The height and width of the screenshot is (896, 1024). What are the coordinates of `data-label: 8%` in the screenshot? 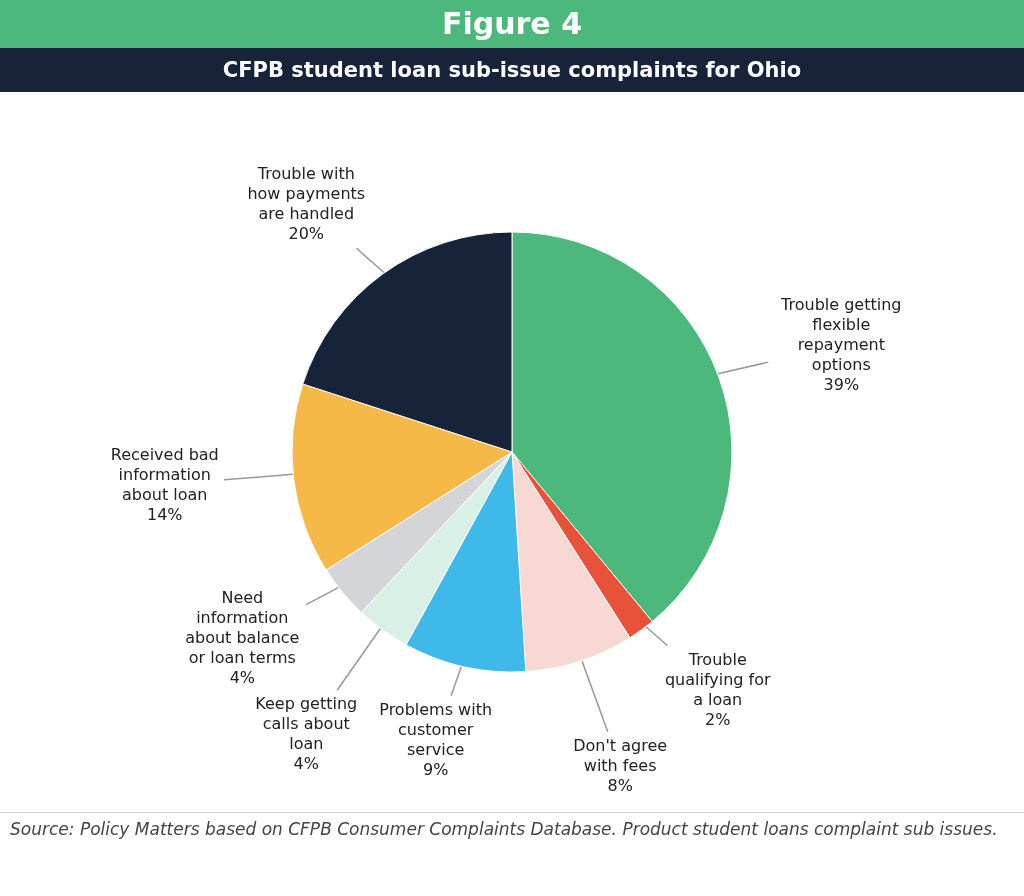 It's located at (620, 785).